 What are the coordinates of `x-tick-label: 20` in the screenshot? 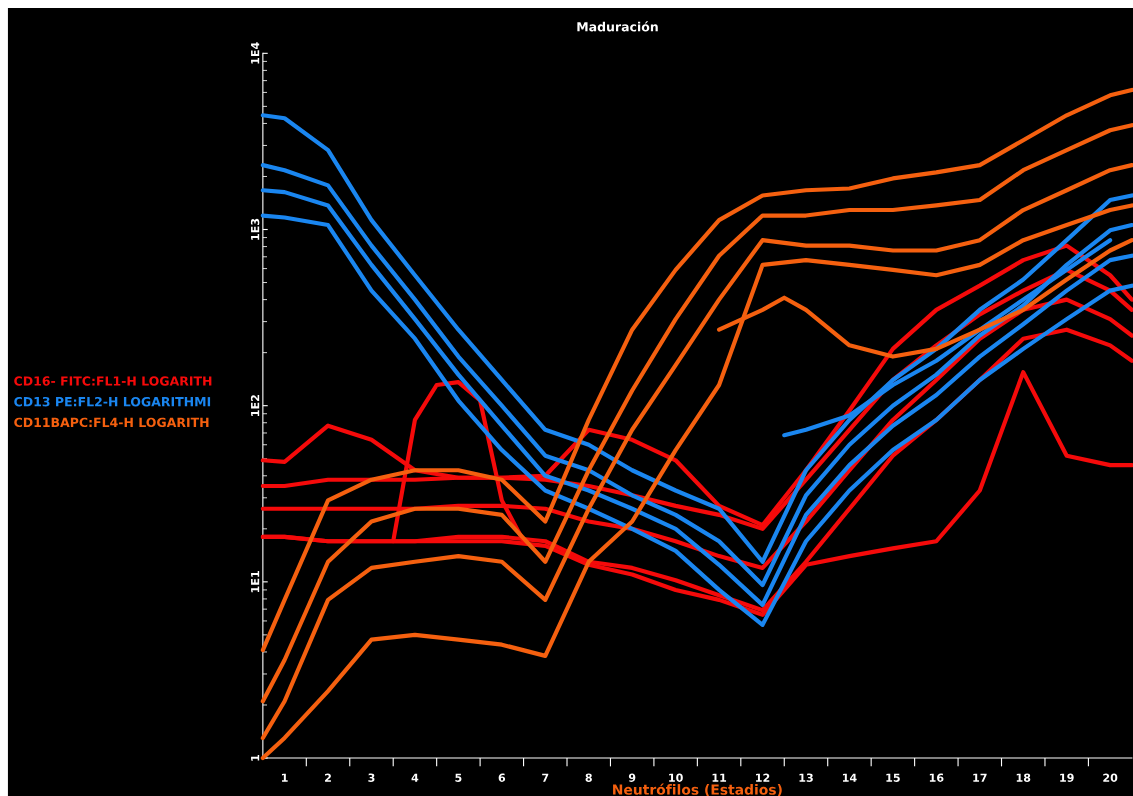 It's located at (1110, 777).